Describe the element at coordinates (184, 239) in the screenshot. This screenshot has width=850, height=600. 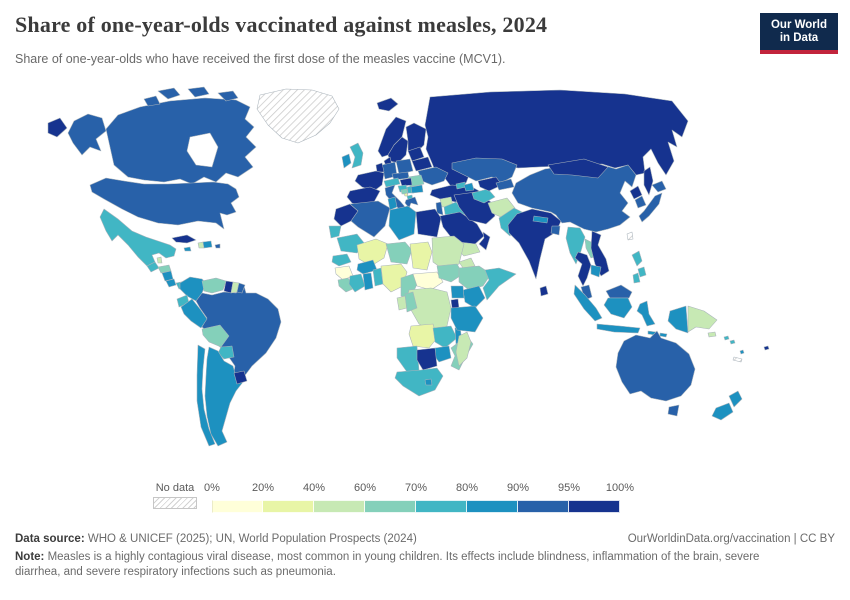
I see `country-cuba` at that location.